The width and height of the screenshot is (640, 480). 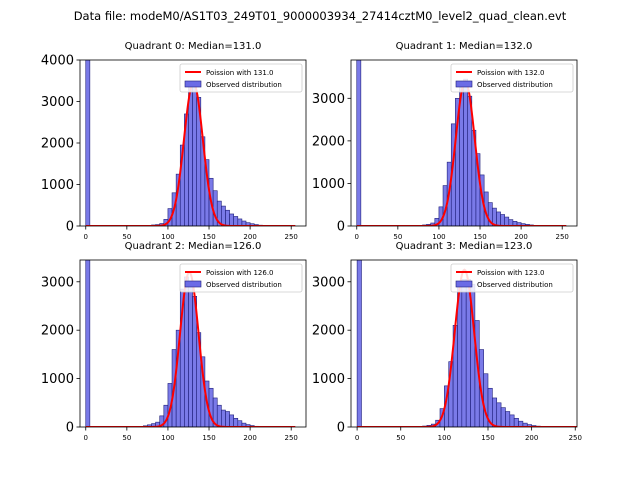 What do you see at coordinates (511, 73) in the screenshot?
I see `legend-fit-label: Poission with 132.0` at bounding box center [511, 73].